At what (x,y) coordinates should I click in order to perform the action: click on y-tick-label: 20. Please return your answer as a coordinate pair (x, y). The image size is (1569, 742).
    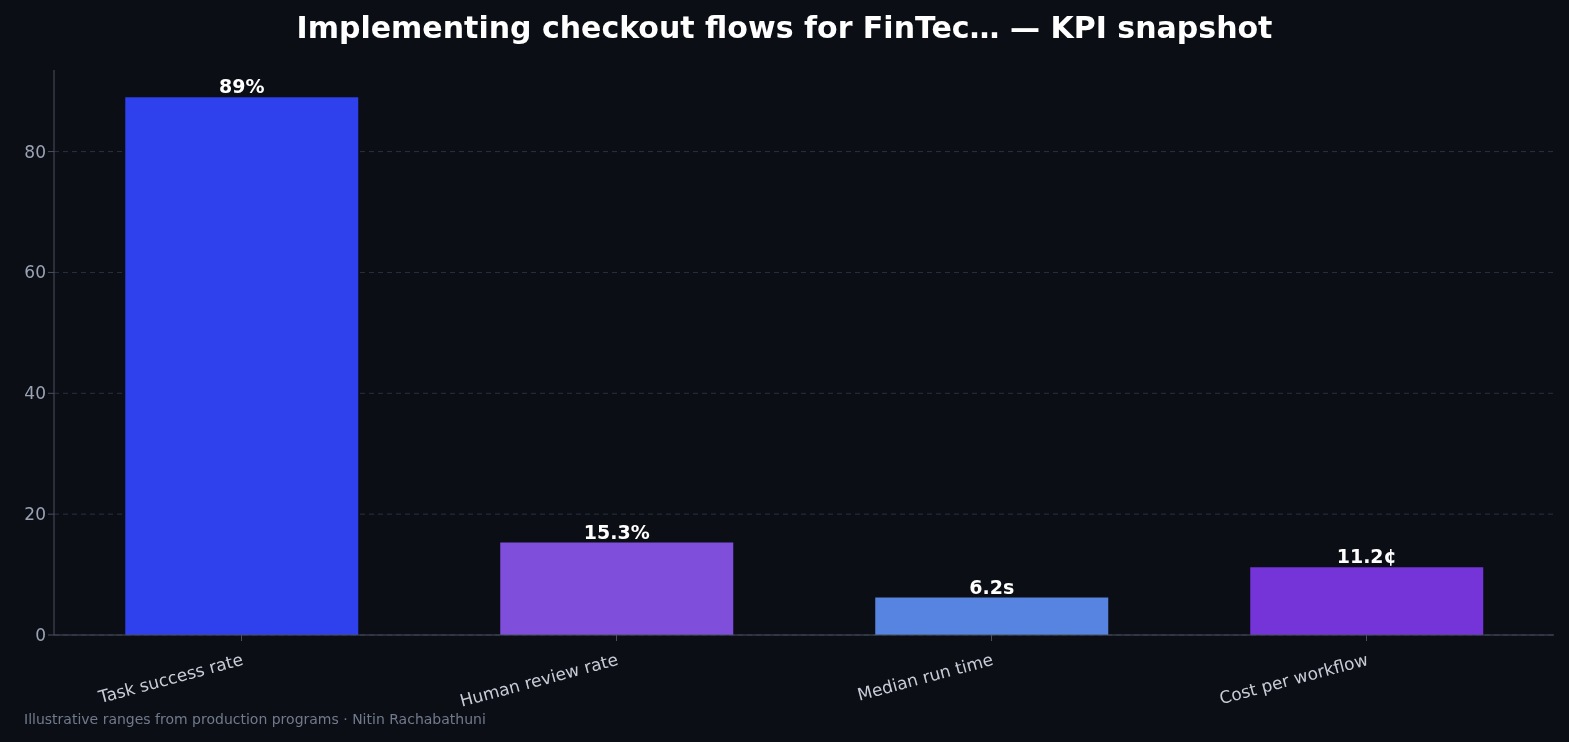
    Looking at the image, I should click on (35, 514).